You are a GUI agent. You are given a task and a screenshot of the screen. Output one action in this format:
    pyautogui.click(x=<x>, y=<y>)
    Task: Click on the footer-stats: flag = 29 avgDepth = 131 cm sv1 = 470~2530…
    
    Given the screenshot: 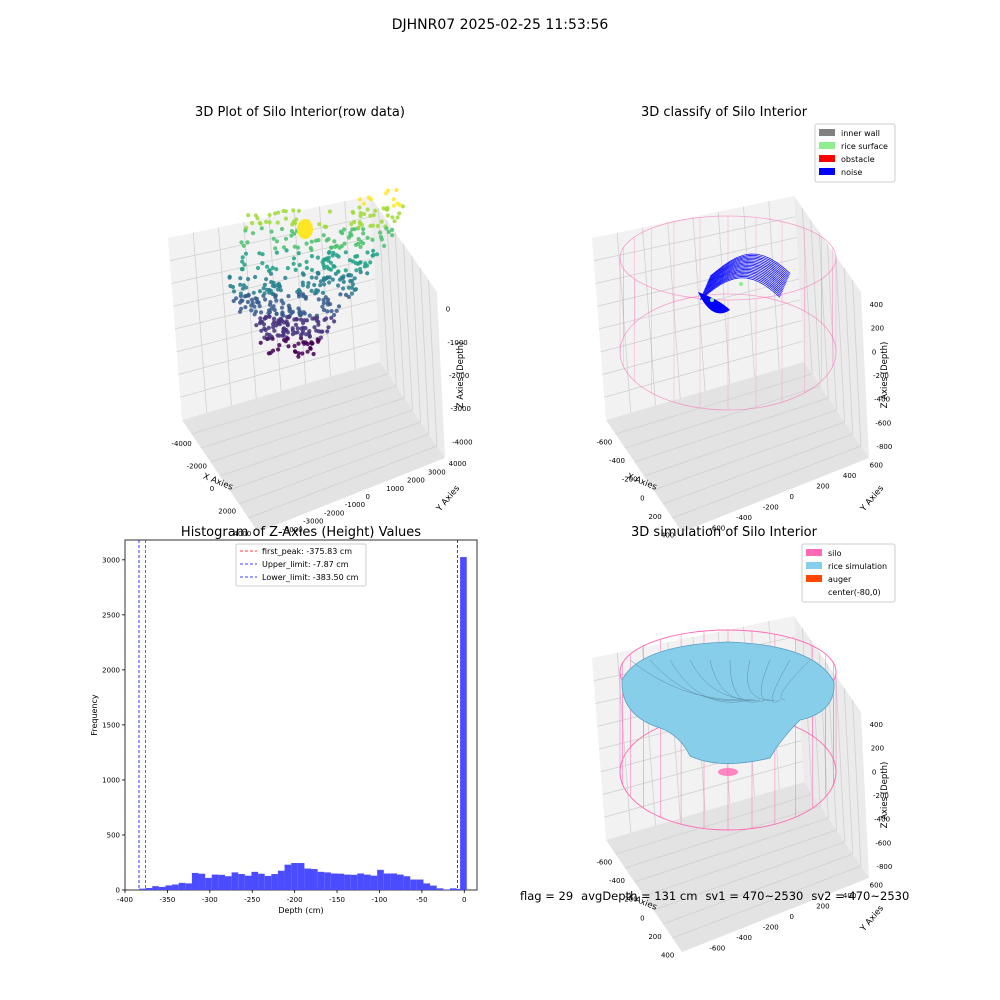 What is the action you would take?
    pyautogui.click(x=718, y=896)
    